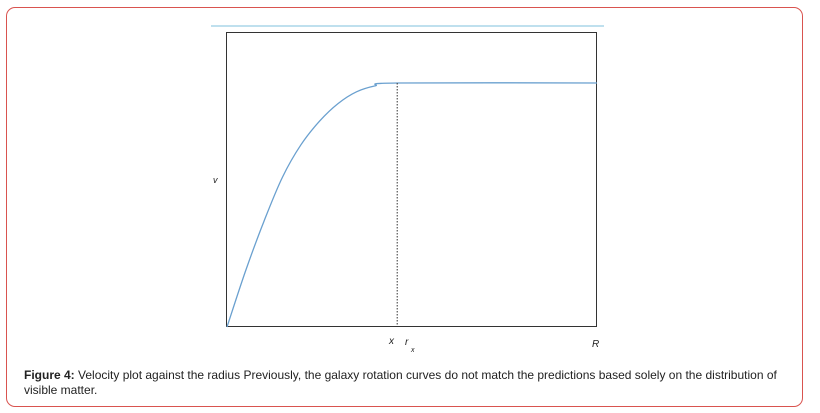  Describe the element at coordinates (595, 344) in the screenshot. I see `x-axis-label: R` at that location.